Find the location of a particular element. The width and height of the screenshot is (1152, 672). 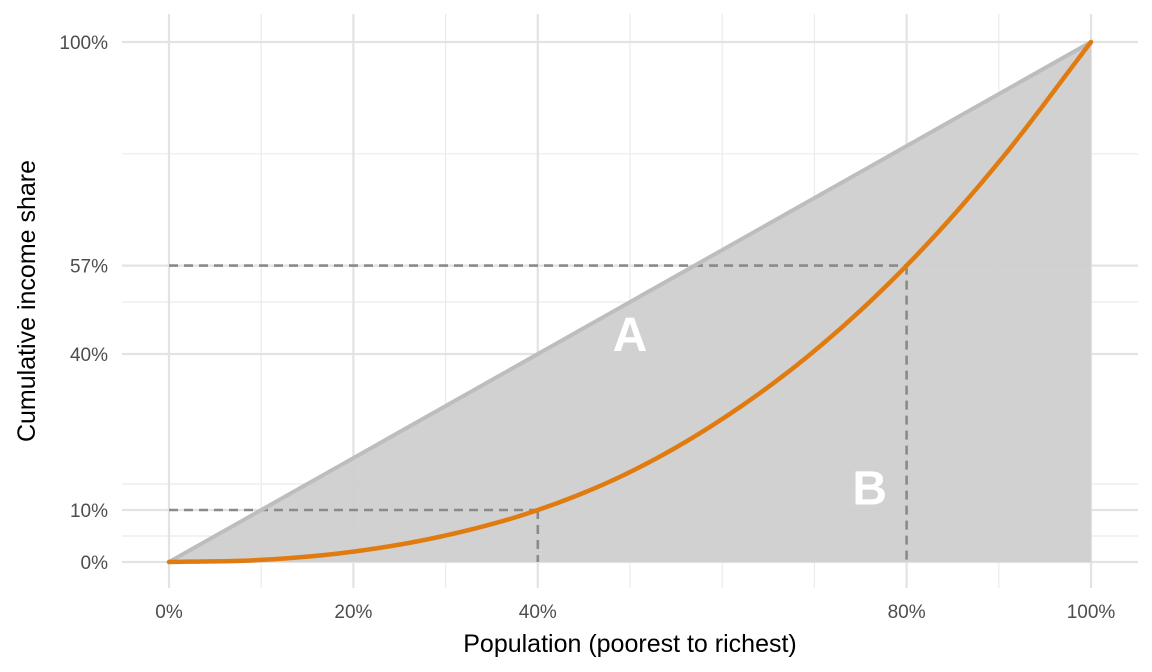

region-labels: AB is located at coordinates (750, 412).